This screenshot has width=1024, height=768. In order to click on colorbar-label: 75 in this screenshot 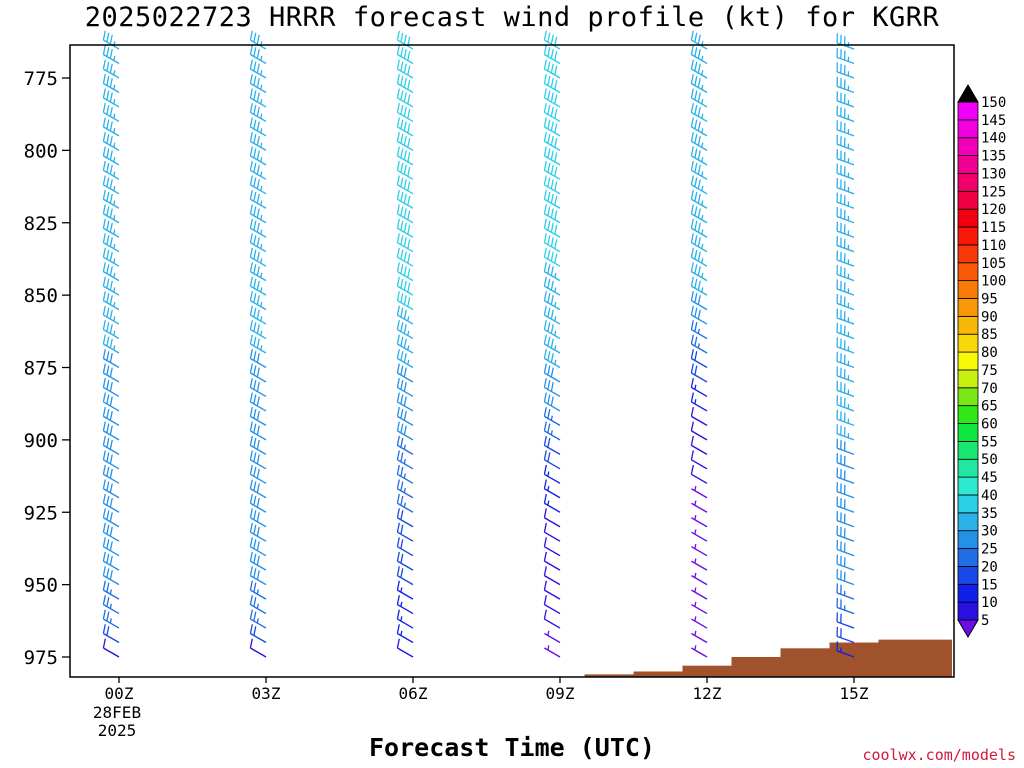, I will do `click(989, 371)`.